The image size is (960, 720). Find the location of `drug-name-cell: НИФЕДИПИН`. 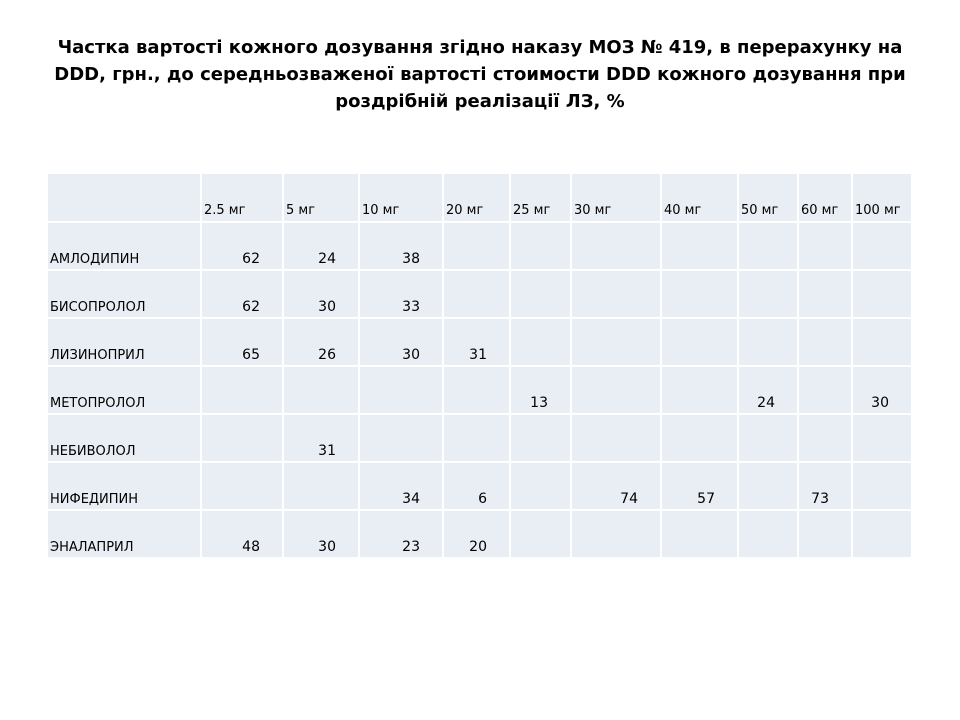

drug-name-cell: НИФЕДИПИН is located at coordinates (124, 486).